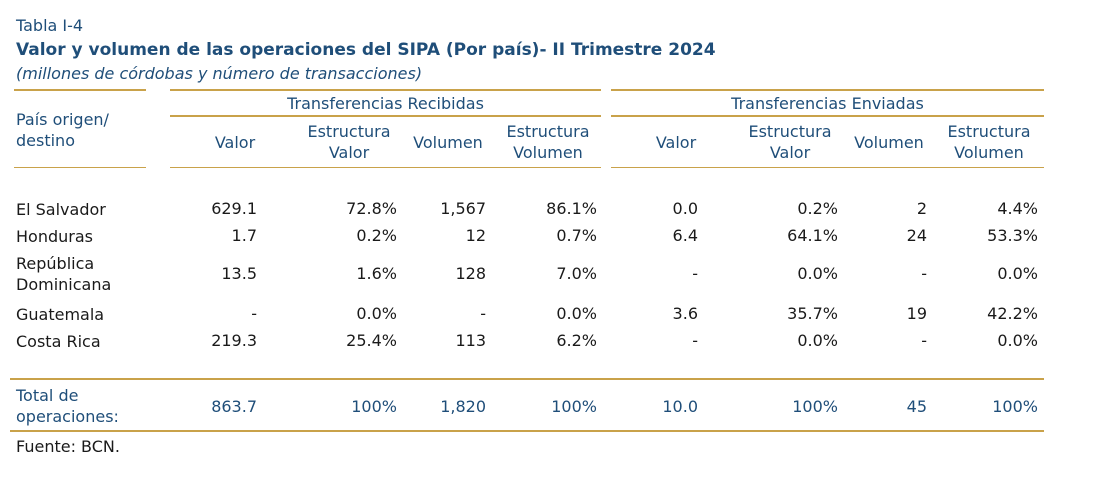 The height and width of the screenshot is (489, 1093). Describe the element at coordinates (790, 142) in the screenshot. I see `column-header-estructura-valor-enviadas: Estructura Valor` at that location.